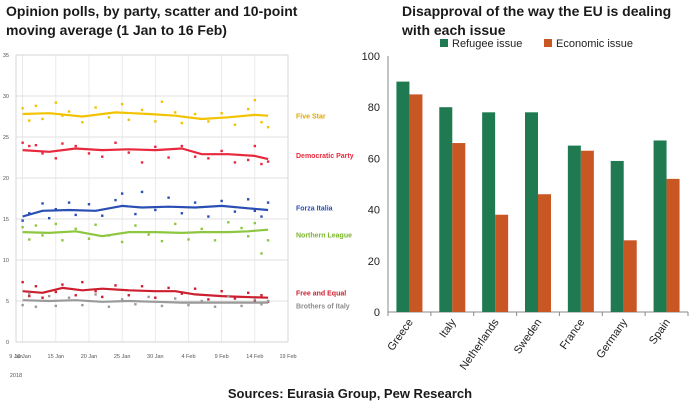  I want to click on category-label: Netherlands, so click(480, 344).